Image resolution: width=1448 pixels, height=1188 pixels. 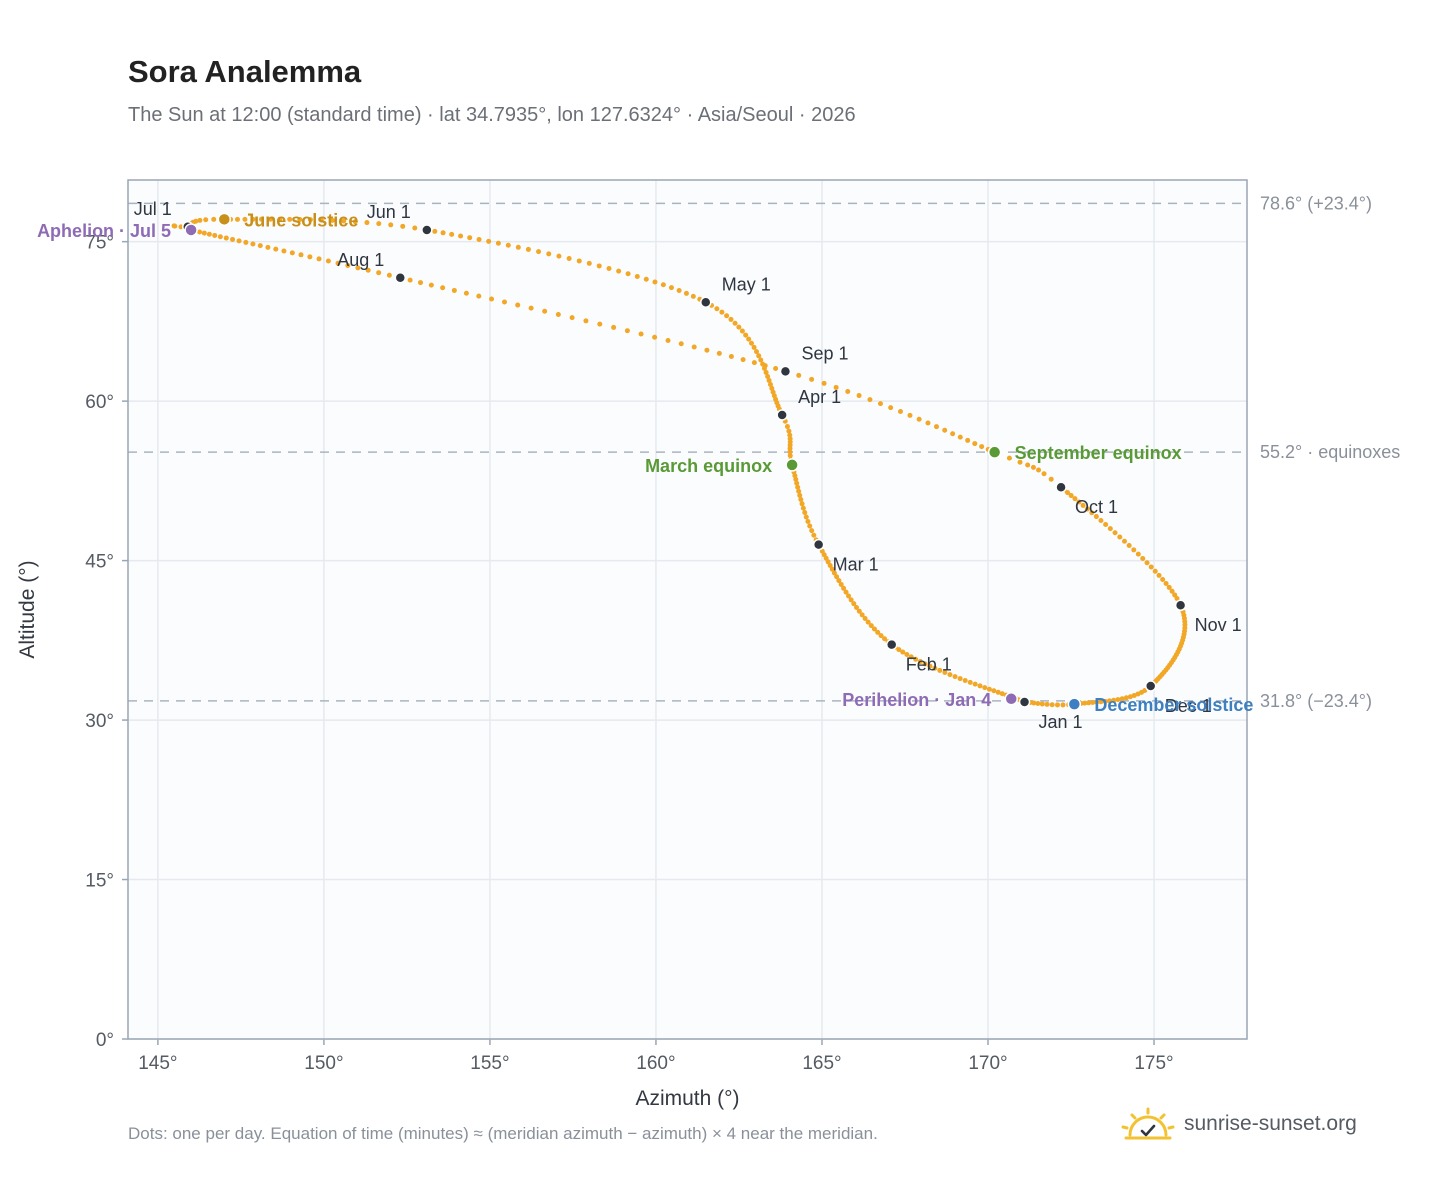 I want to click on x-tick-label: 145°, so click(x=157, y=1063).